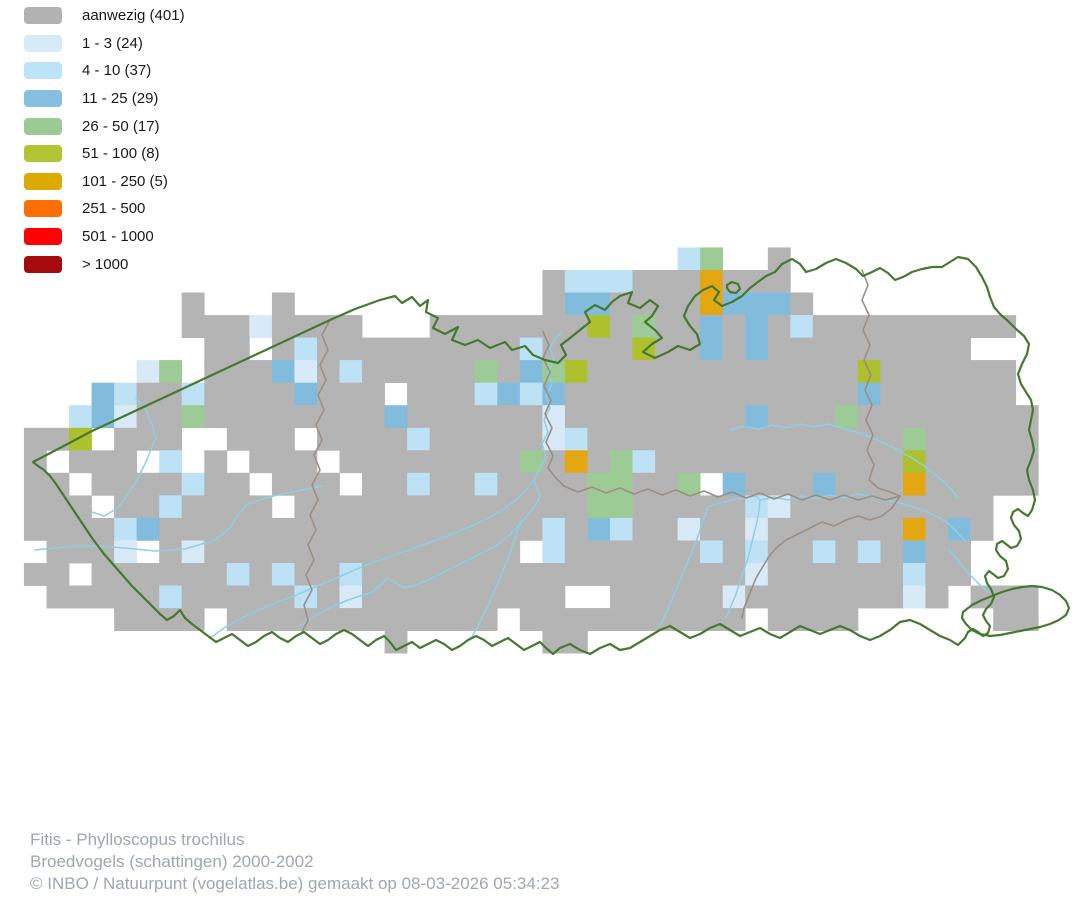 The height and width of the screenshot is (900, 1074). What do you see at coordinates (120, 99) in the screenshot?
I see `legend-label: 11 - 25 (29)` at bounding box center [120, 99].